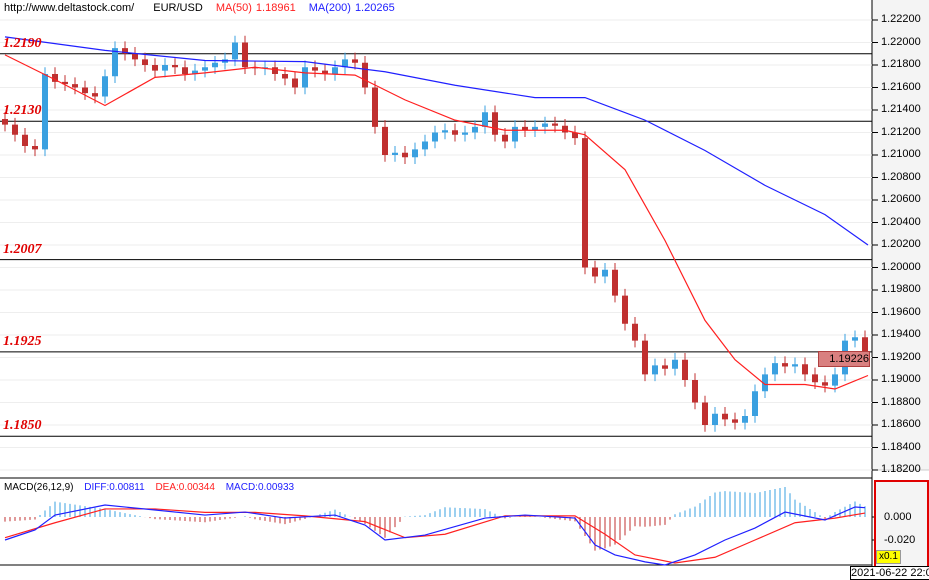 The height and width of the screenshot is (580, 929). What do you see at coordinates (889, 573) in the screenshot?
I see `time-cursor-label: 2021-06-22 22:0` at bounding box center [889, 573].